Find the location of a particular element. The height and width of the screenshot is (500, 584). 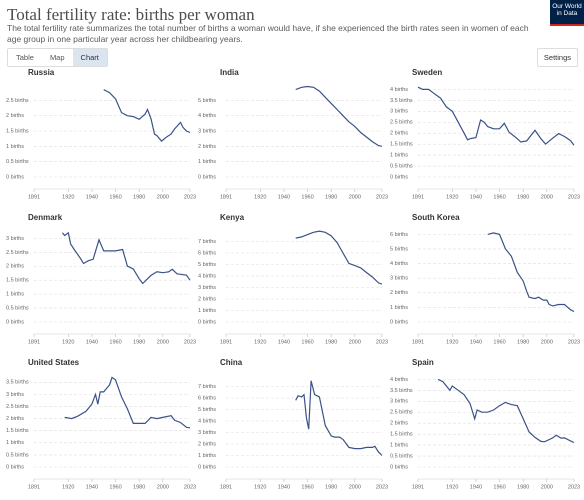

y-tick-label: 7 births is located at coordinates (207, 242).